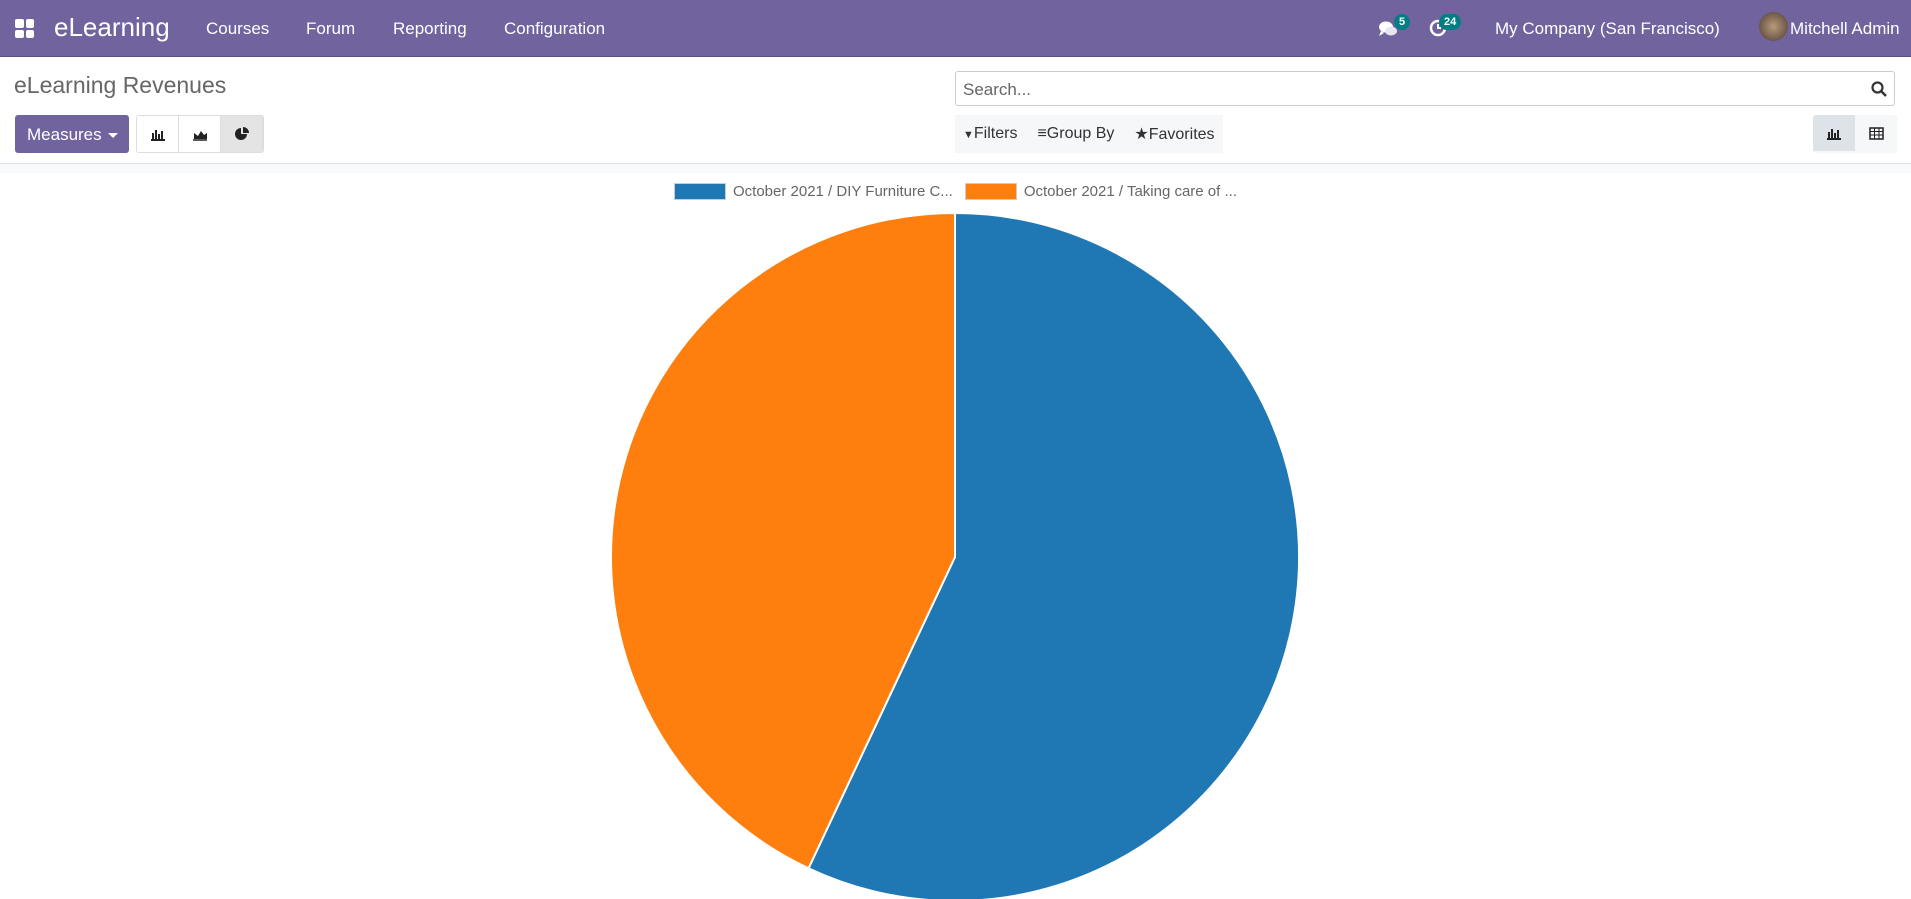 This screenshot has height=899, width=1911. I want to click on messages-badge: 5, so click(1402, 22).